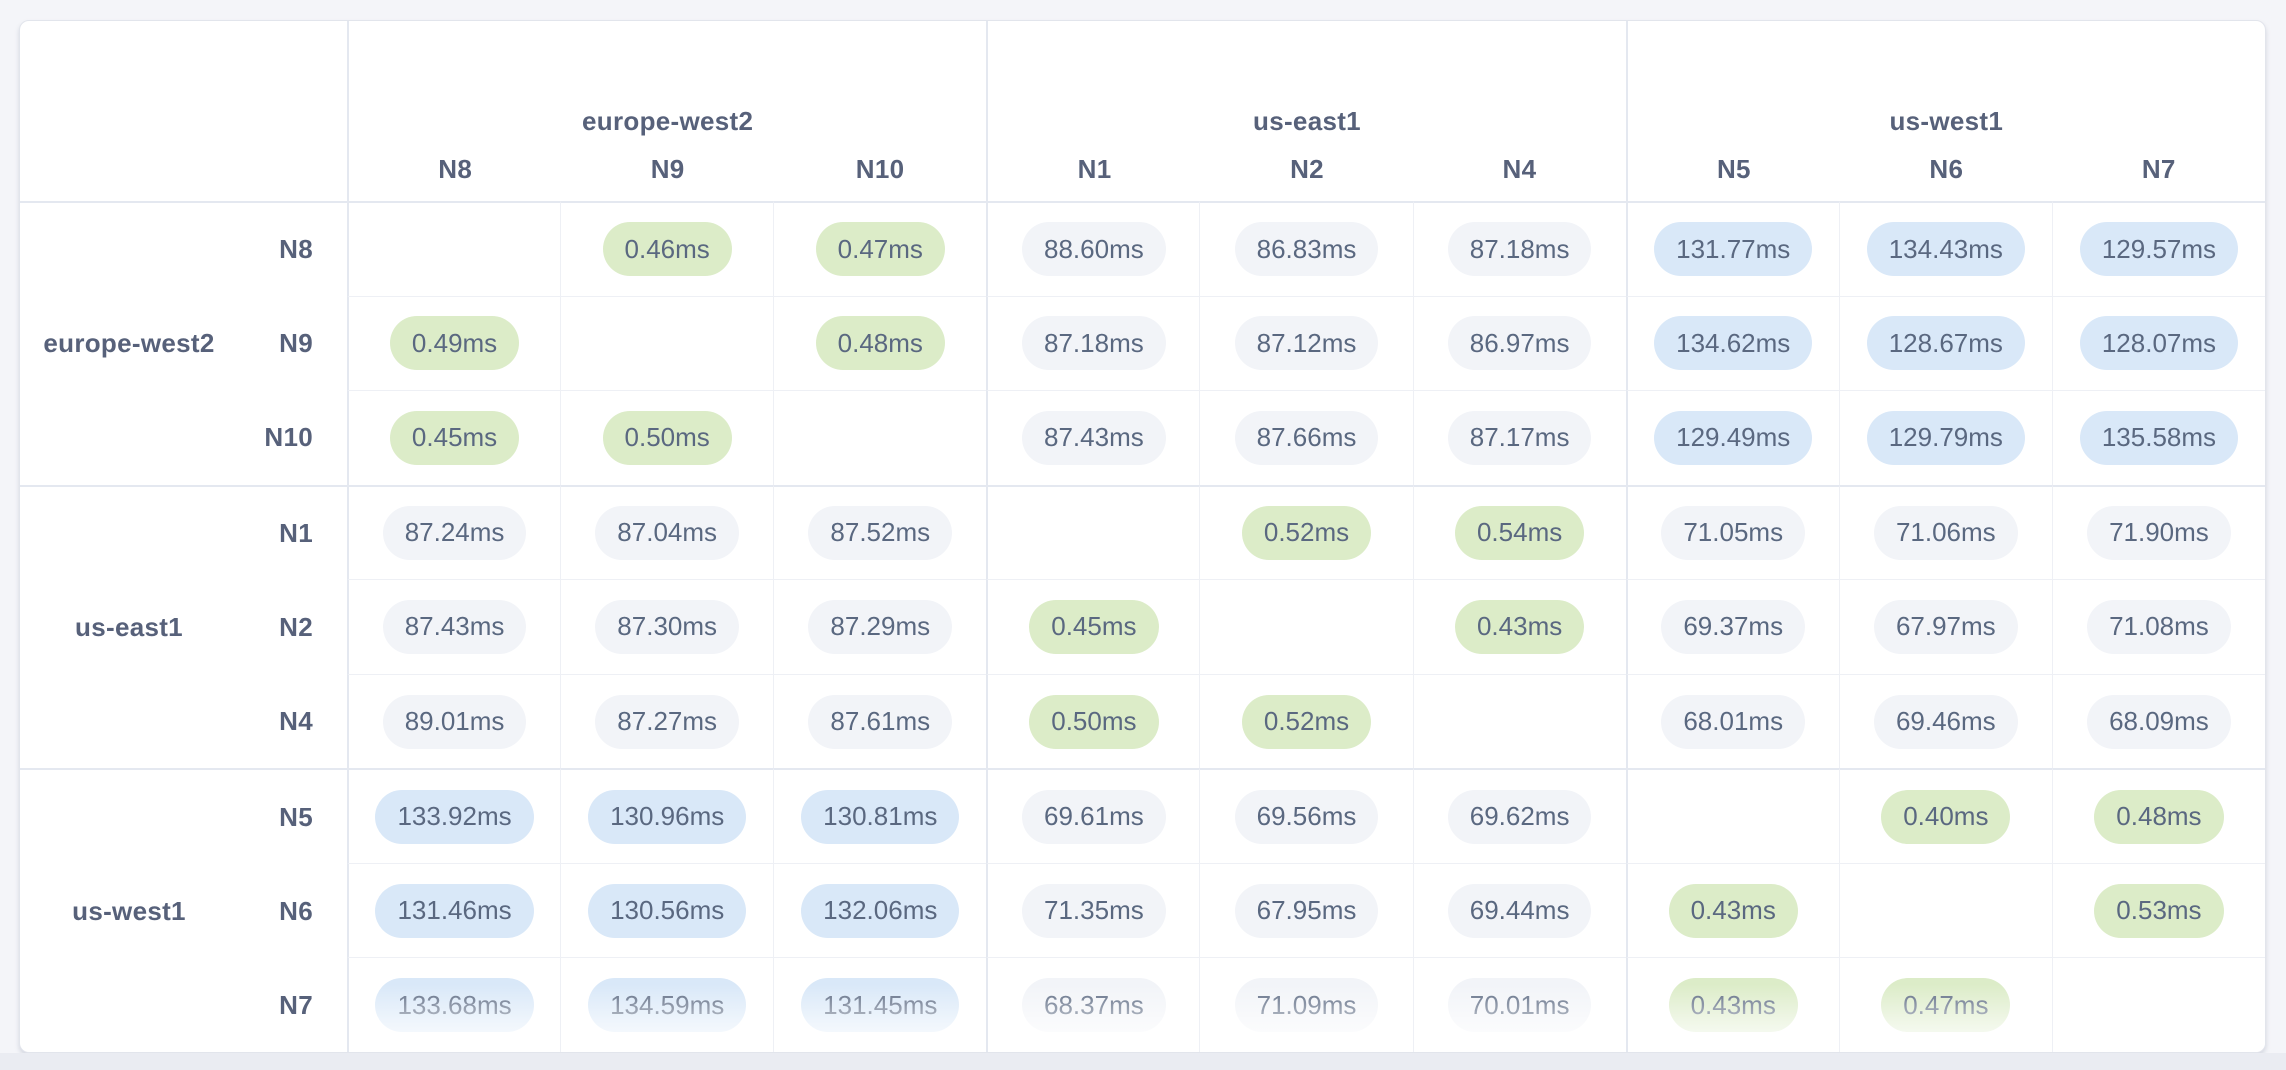  What do you see at coordinates (129, 910) in the screenshot?
I see `row-region-label: us-west1` at bounding box center [129, 910].